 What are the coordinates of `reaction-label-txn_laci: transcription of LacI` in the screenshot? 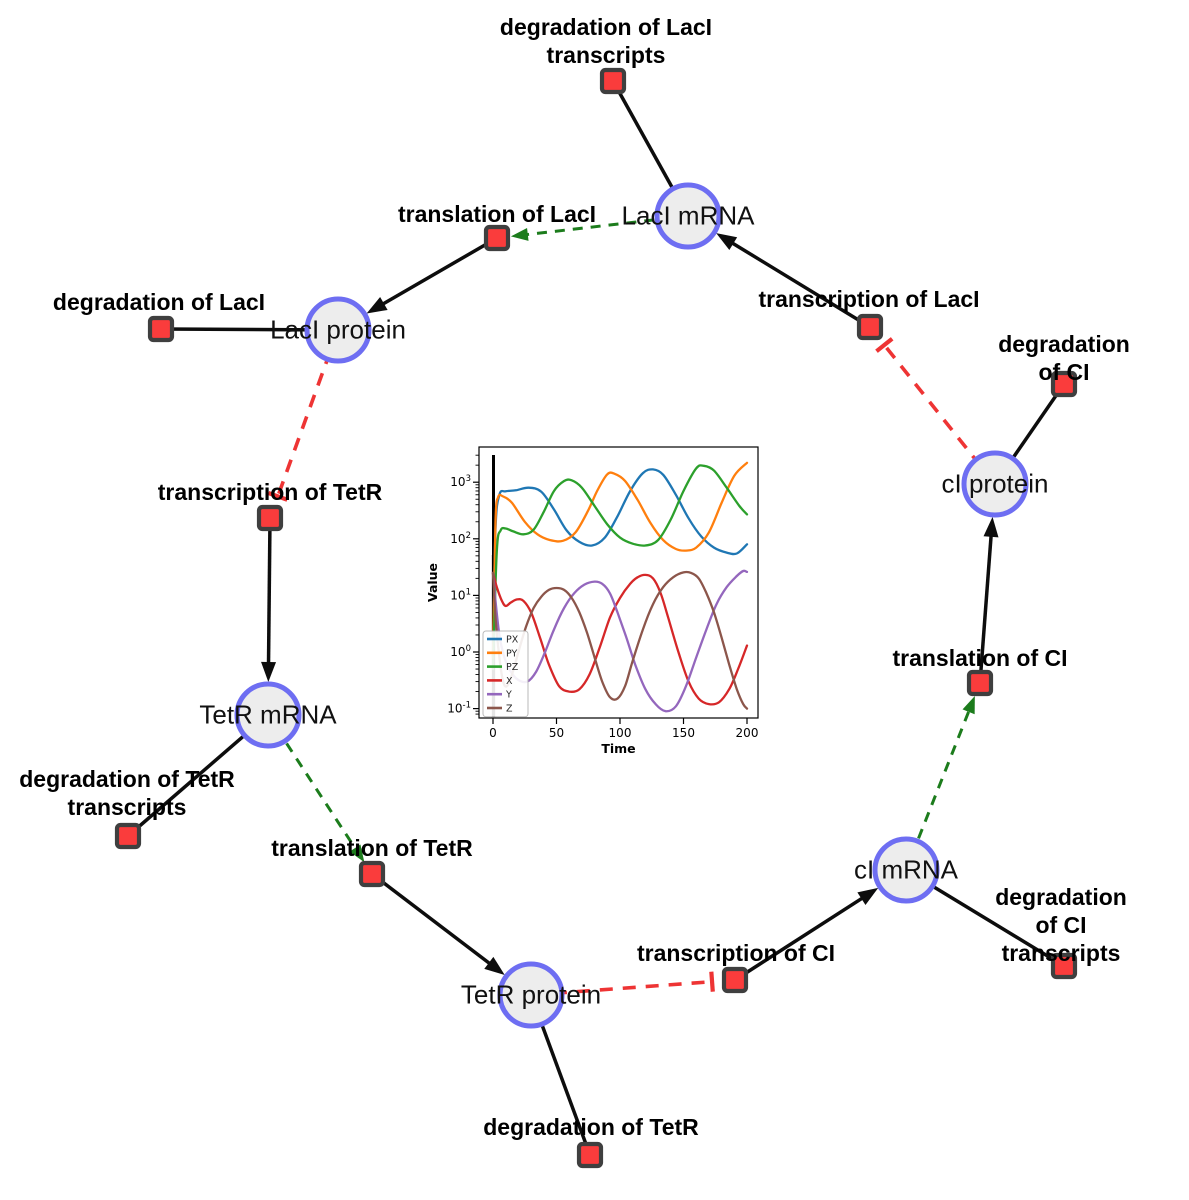 It's located at (869, 298).